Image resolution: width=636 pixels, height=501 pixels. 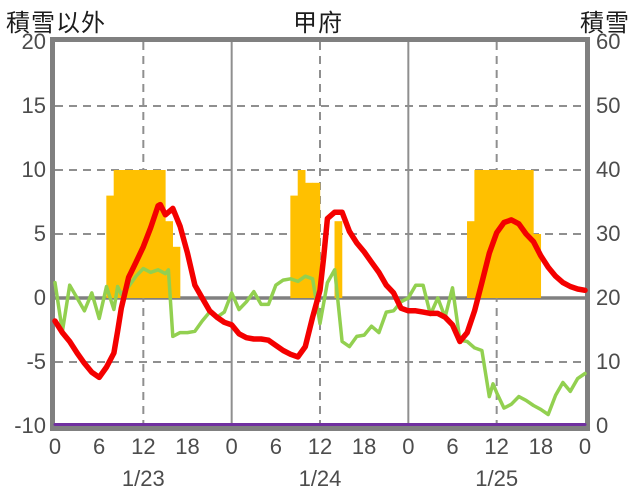 What do you see at coordinates (602, 425) in the screenshot?
I see `right-axis-tick-label: 0` at bounding box center [602, 425].